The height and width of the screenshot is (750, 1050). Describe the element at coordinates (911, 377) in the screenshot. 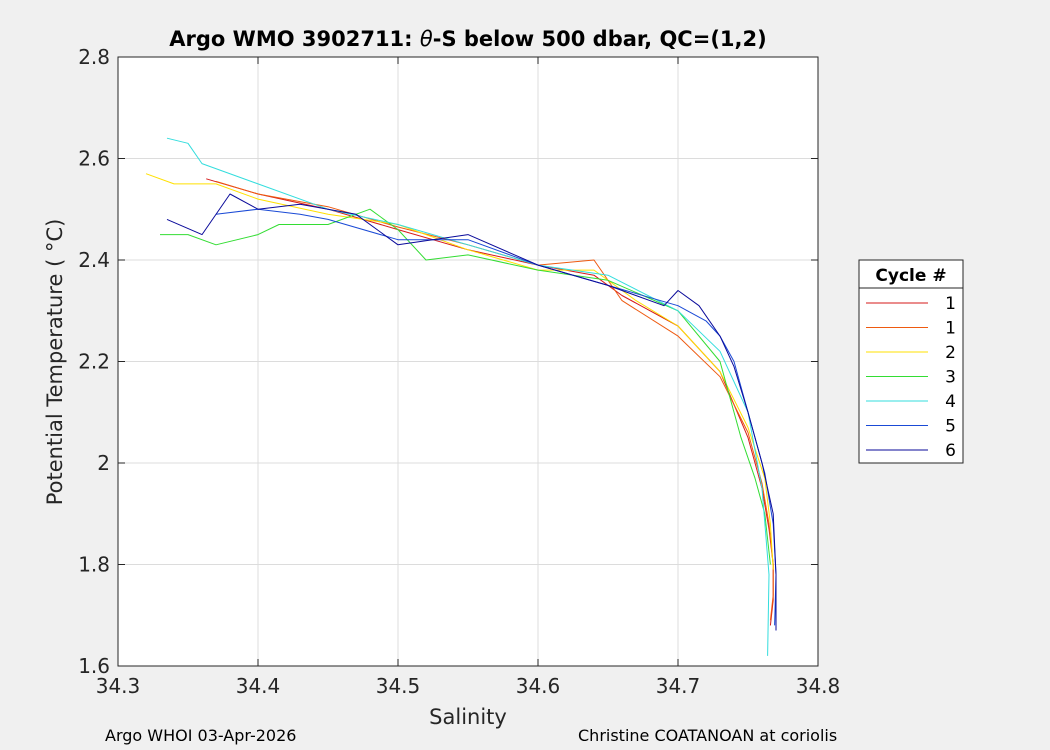

I see `legend-items: 1 1 2 3 4 5 6` at that location.